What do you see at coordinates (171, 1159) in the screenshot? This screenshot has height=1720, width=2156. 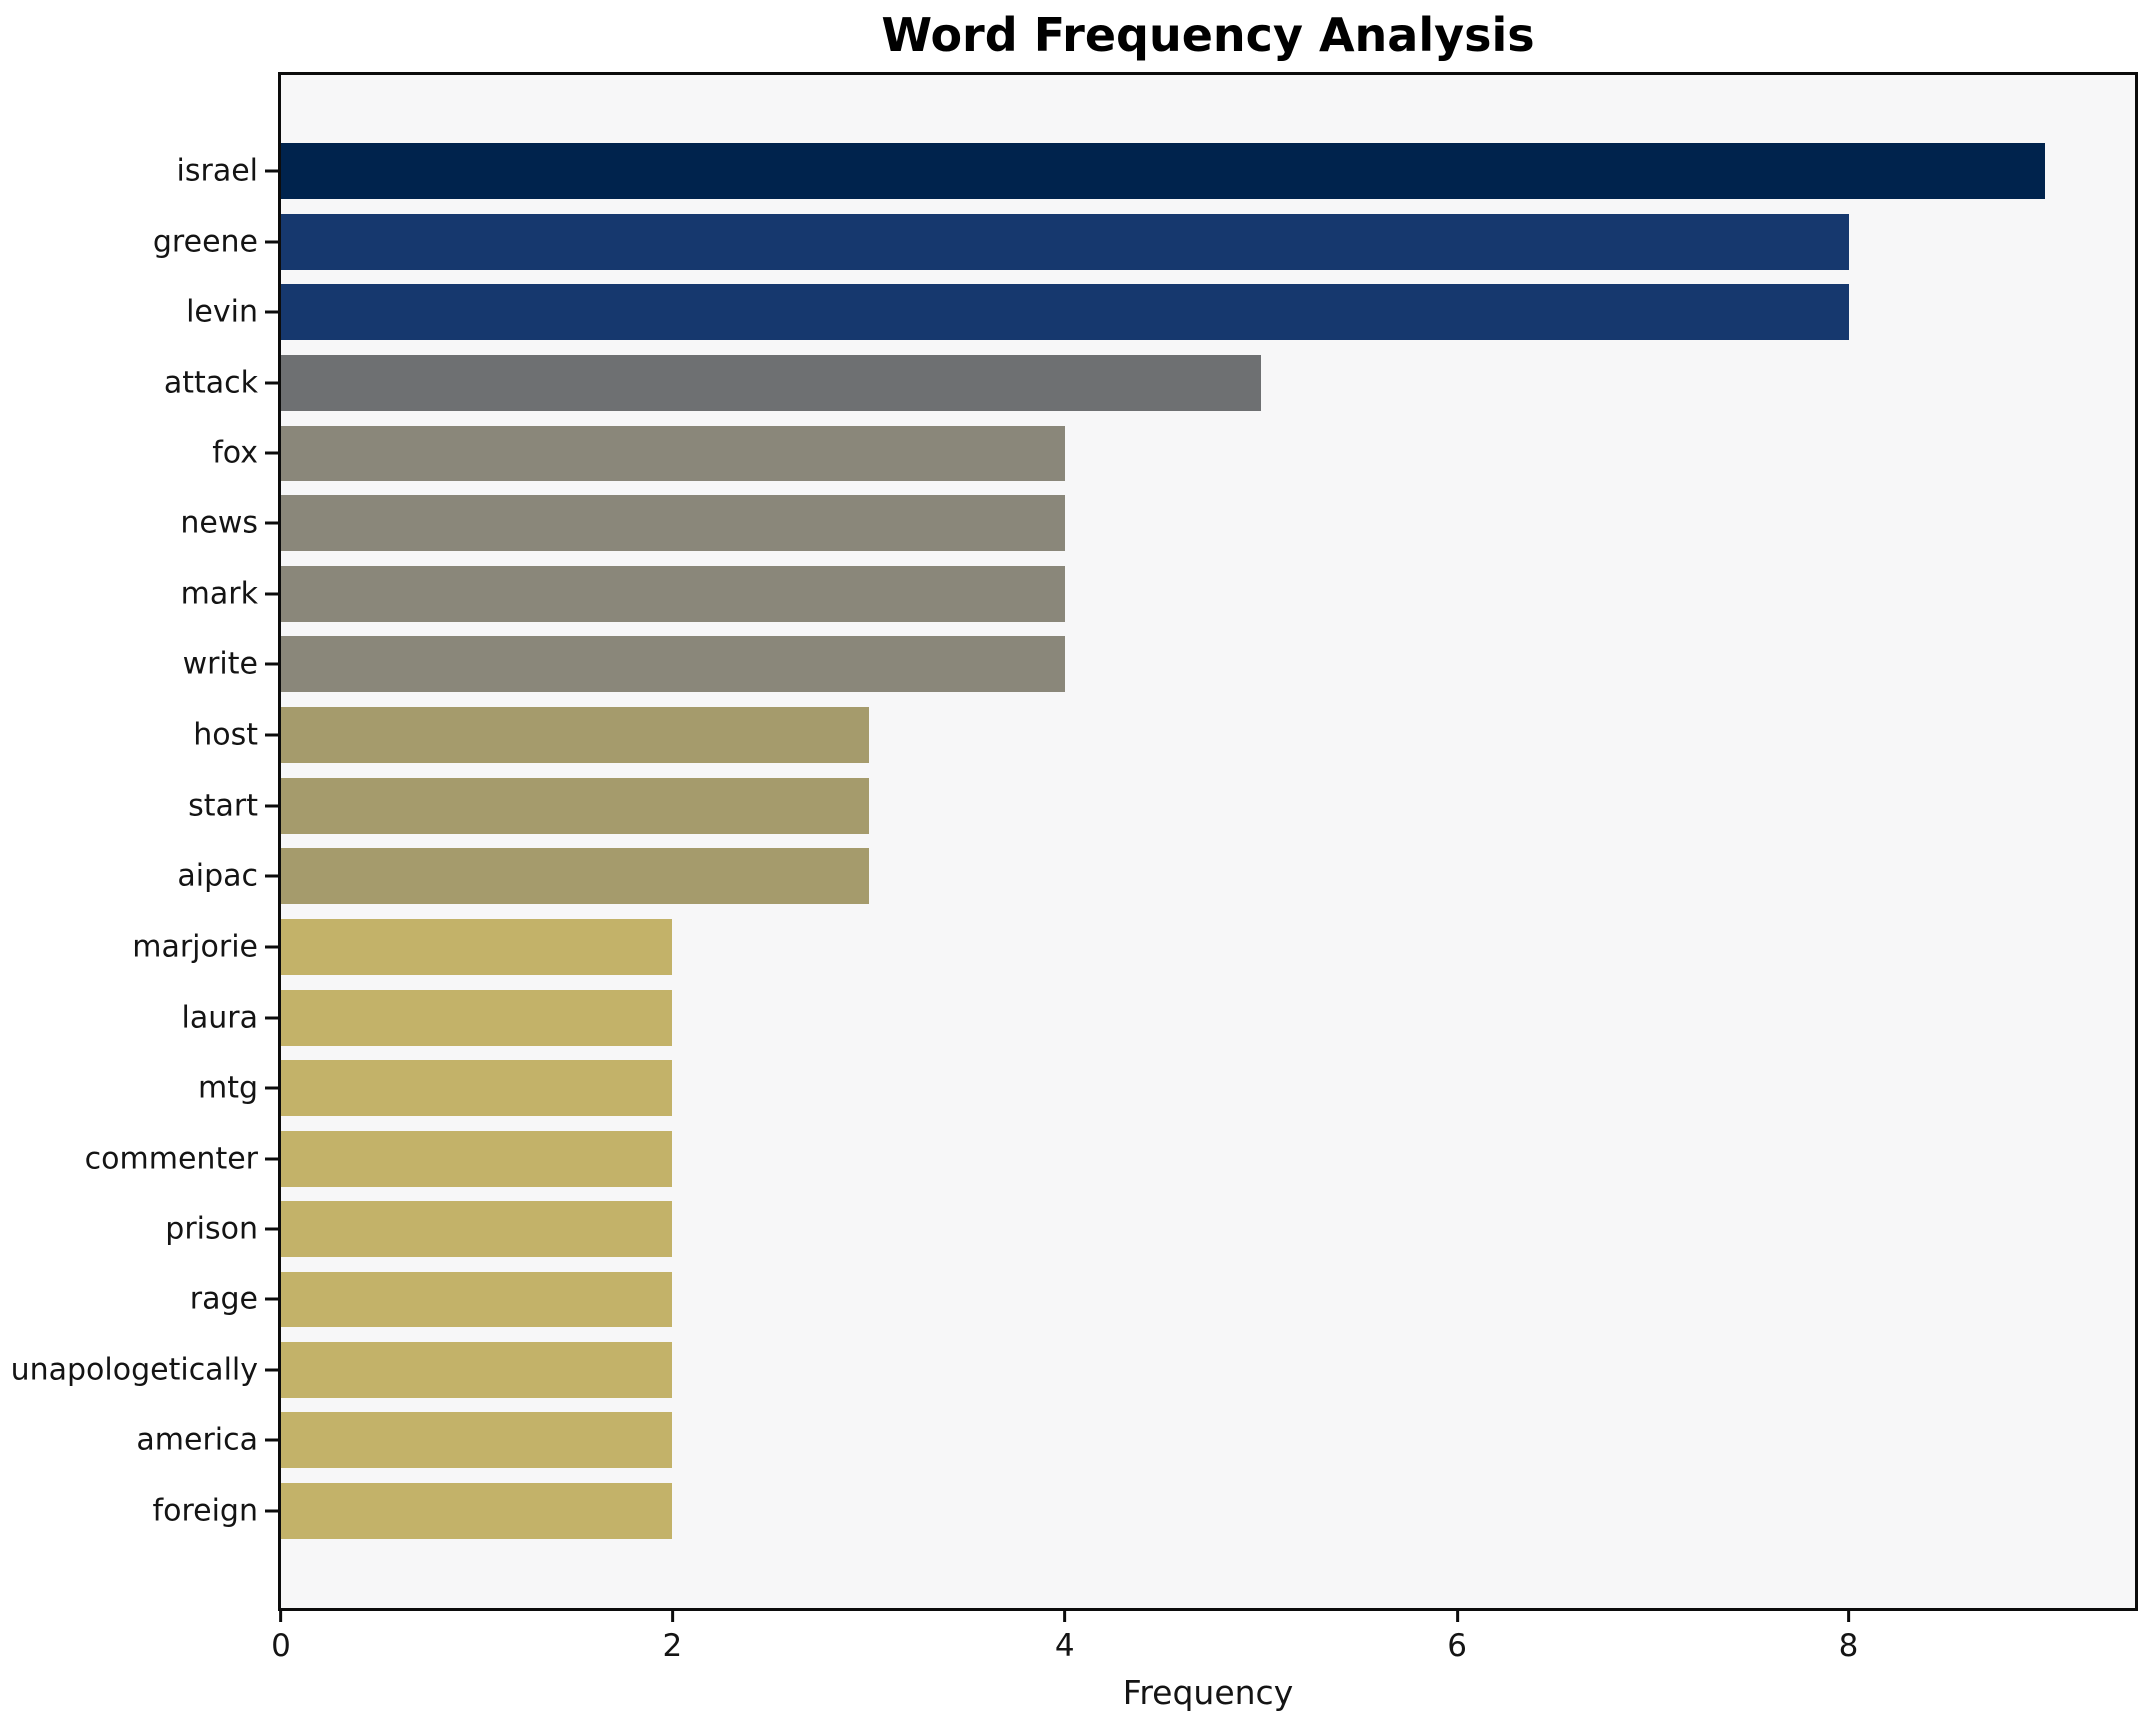 I see `category-label: commenter` at bounding box center [171, 1159].